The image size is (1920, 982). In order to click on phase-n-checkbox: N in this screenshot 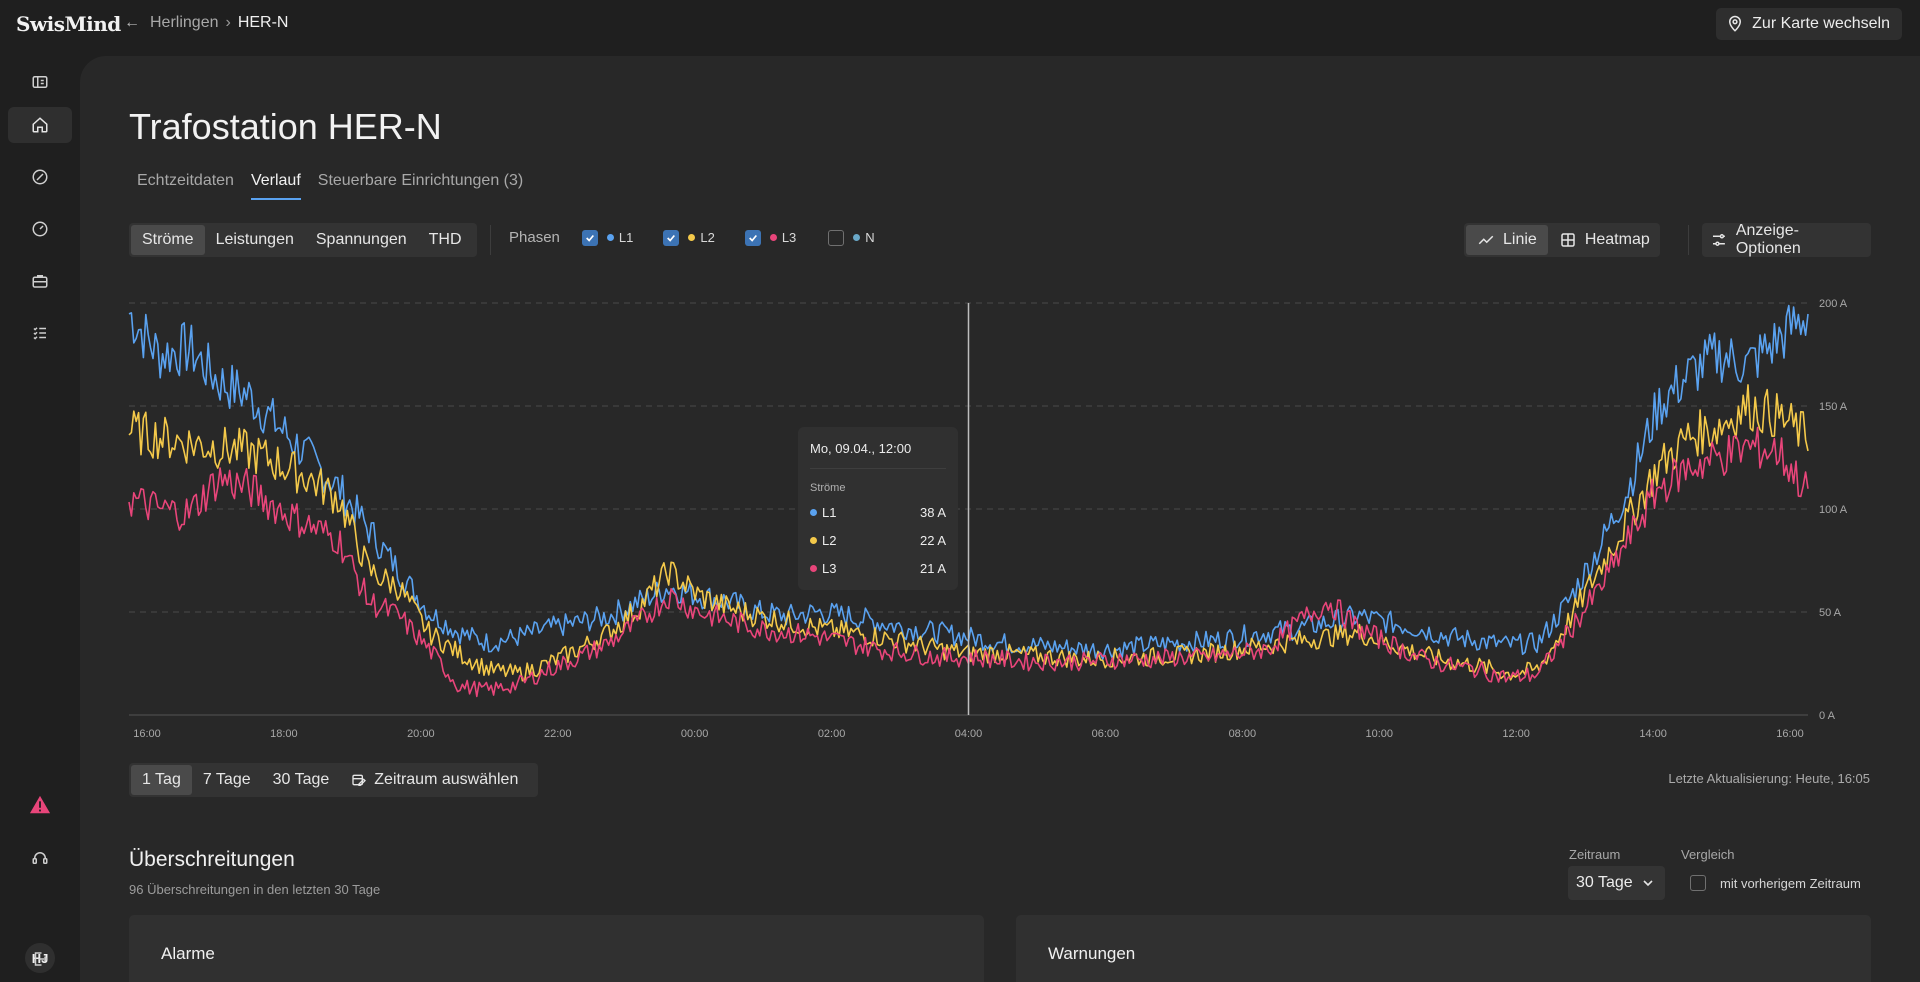, I will do `click(851, 237)`.